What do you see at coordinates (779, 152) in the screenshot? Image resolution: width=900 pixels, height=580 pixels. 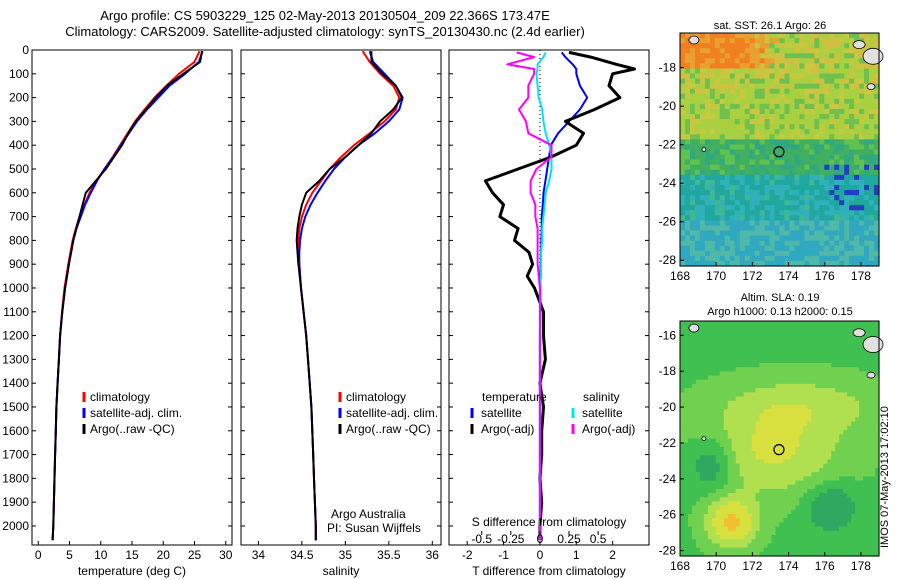 I see `argo-position-marker` at bounding box center [779, 152].